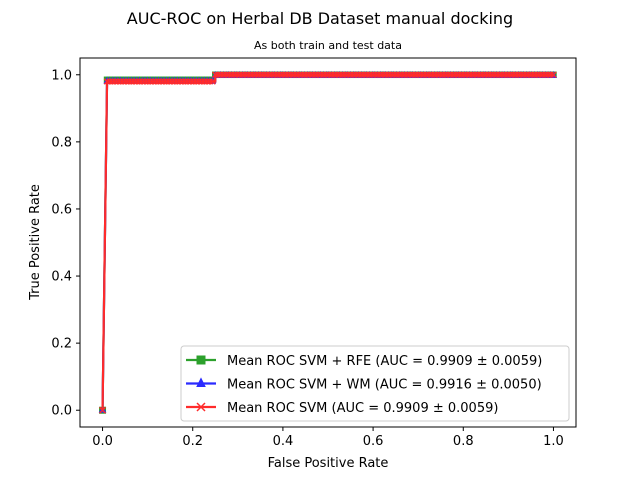 Image resolution: width=640 pixels, height=480 pixels. I want to click on legend-entry-label: Mean ROC SVM (AUC = 0.9909 ± 0.0059), so click(362, 408).